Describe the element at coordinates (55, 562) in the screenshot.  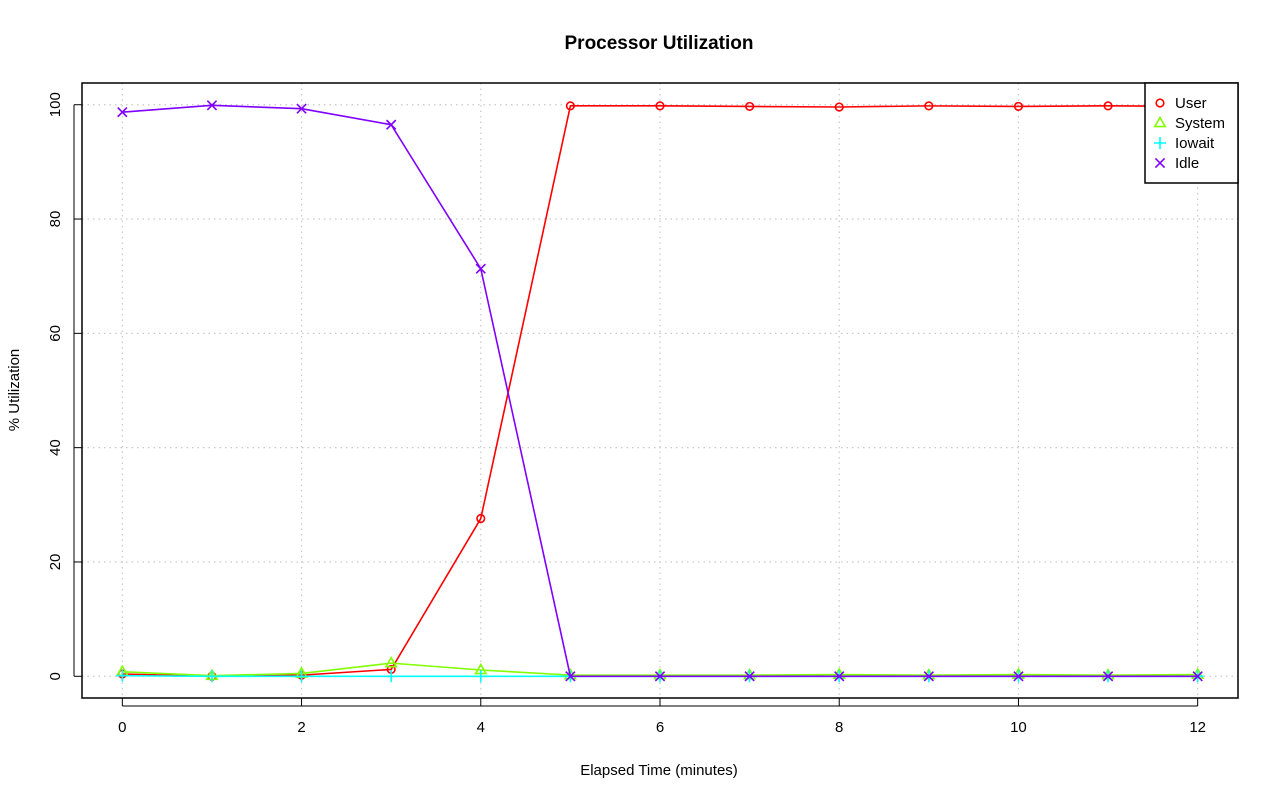
I see `y-tick-label: 20` at that location.